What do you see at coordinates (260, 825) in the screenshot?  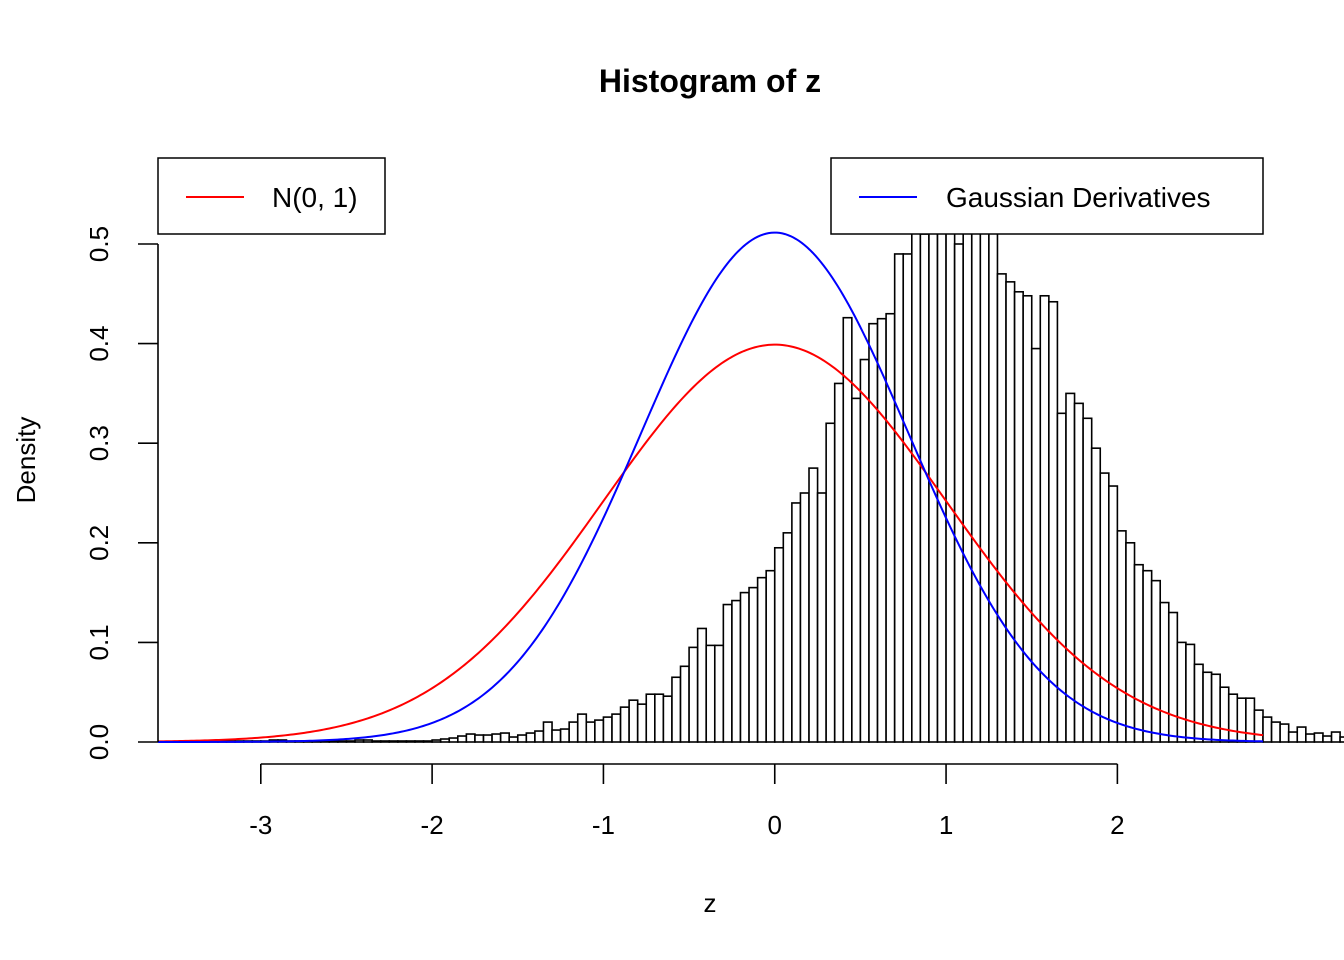 I see `x-tick-label: -3` at bounding box center [260, 825].